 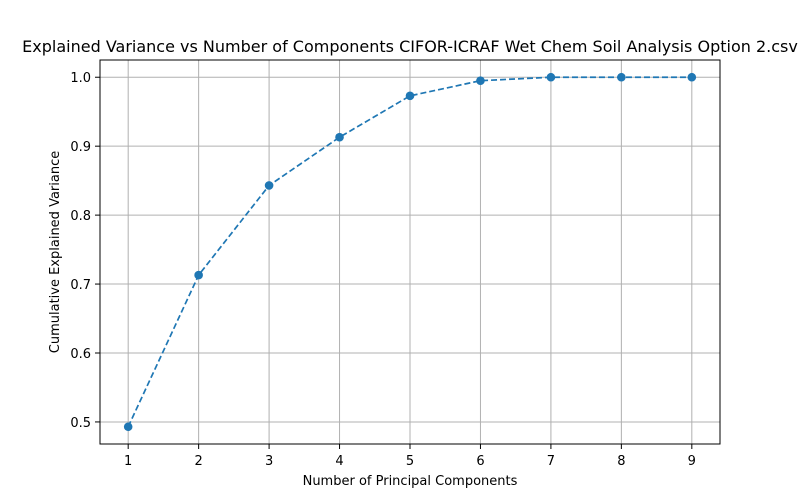 I want to click on y-tick-label: 1.0, so click(x=80, y=78).